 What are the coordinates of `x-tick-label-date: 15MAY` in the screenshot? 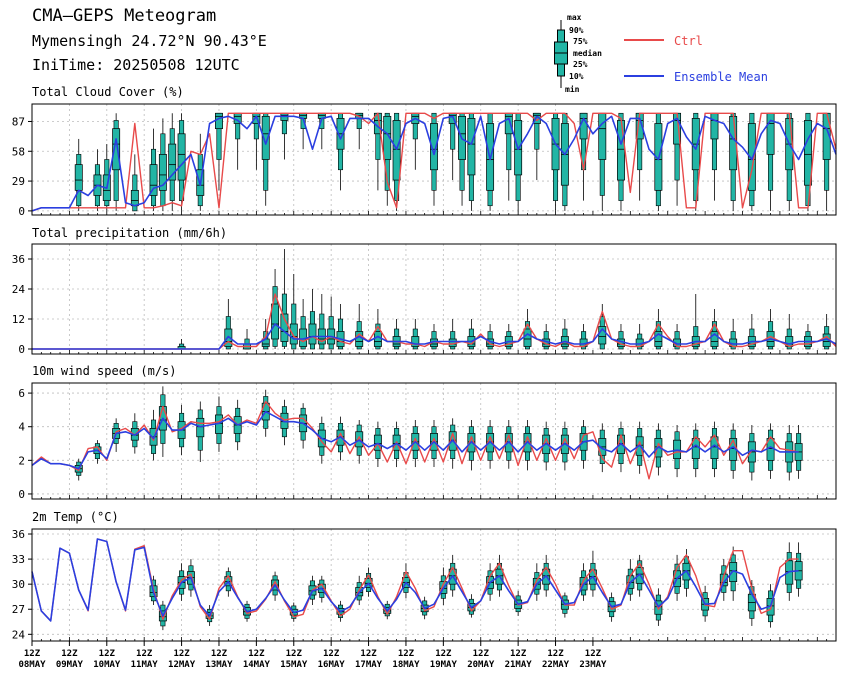 It's located at (294, 665).